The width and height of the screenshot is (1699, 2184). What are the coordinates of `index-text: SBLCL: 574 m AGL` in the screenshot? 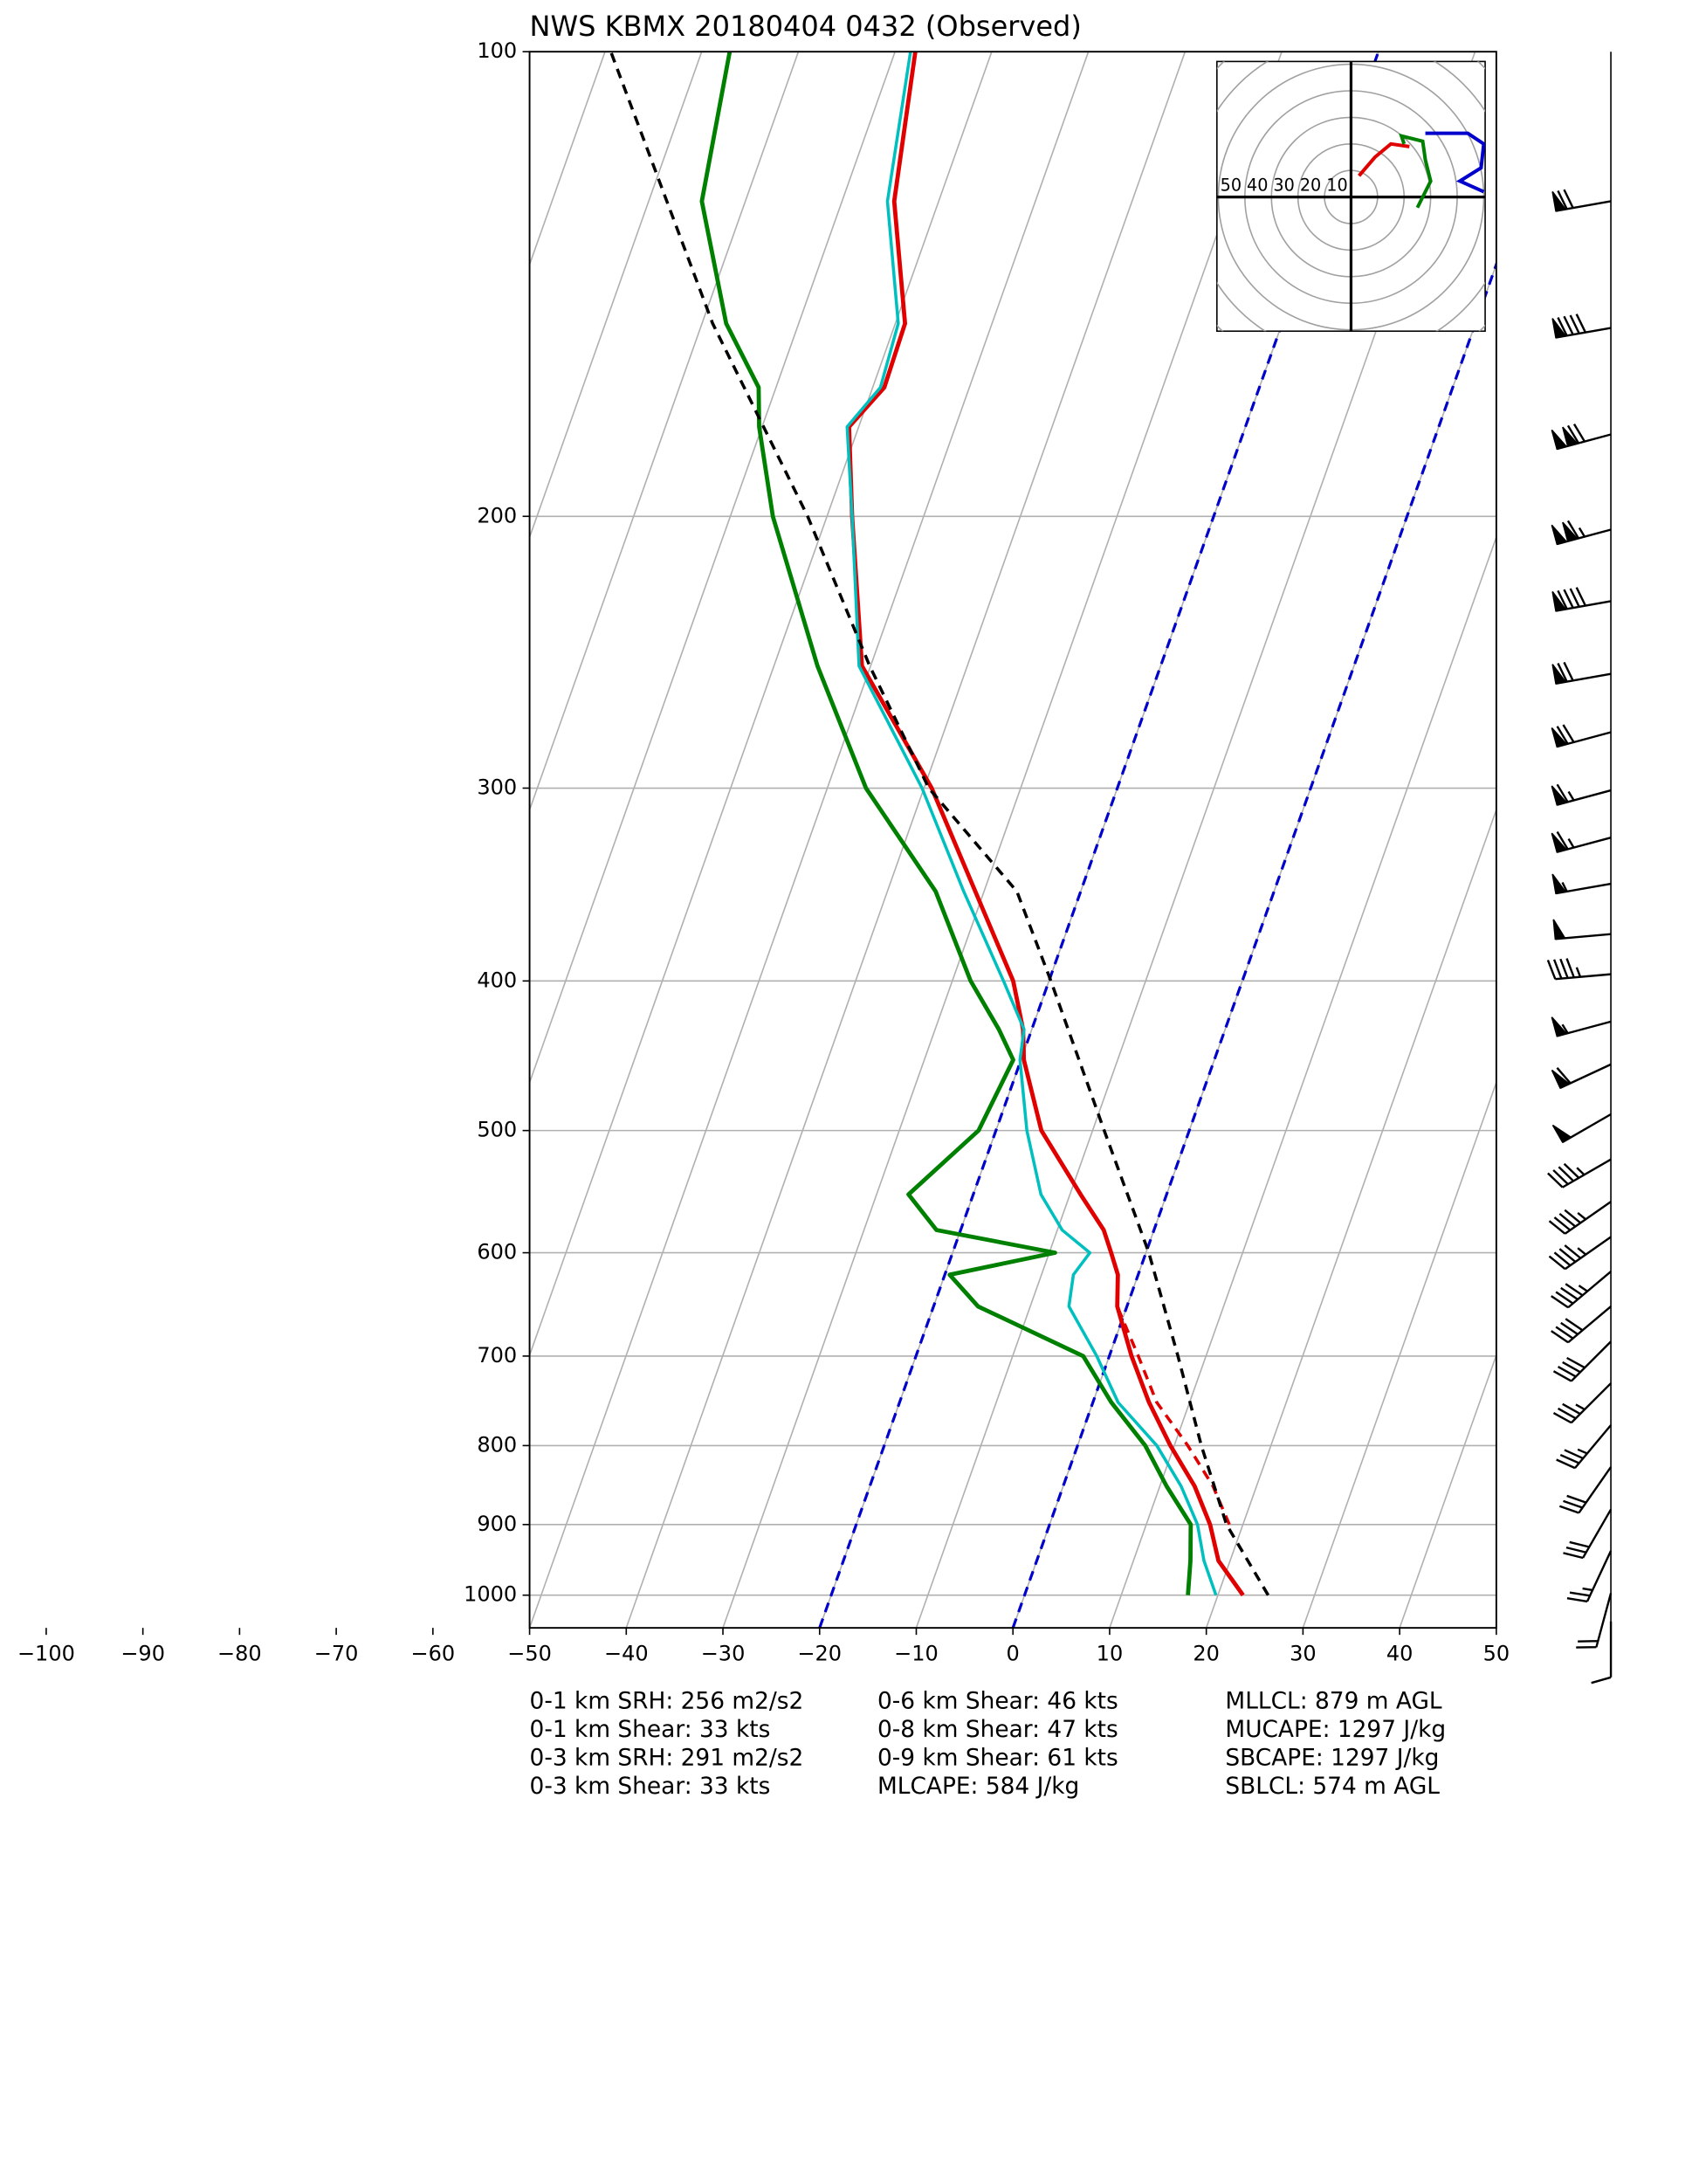 It's located at (1332, 1786).